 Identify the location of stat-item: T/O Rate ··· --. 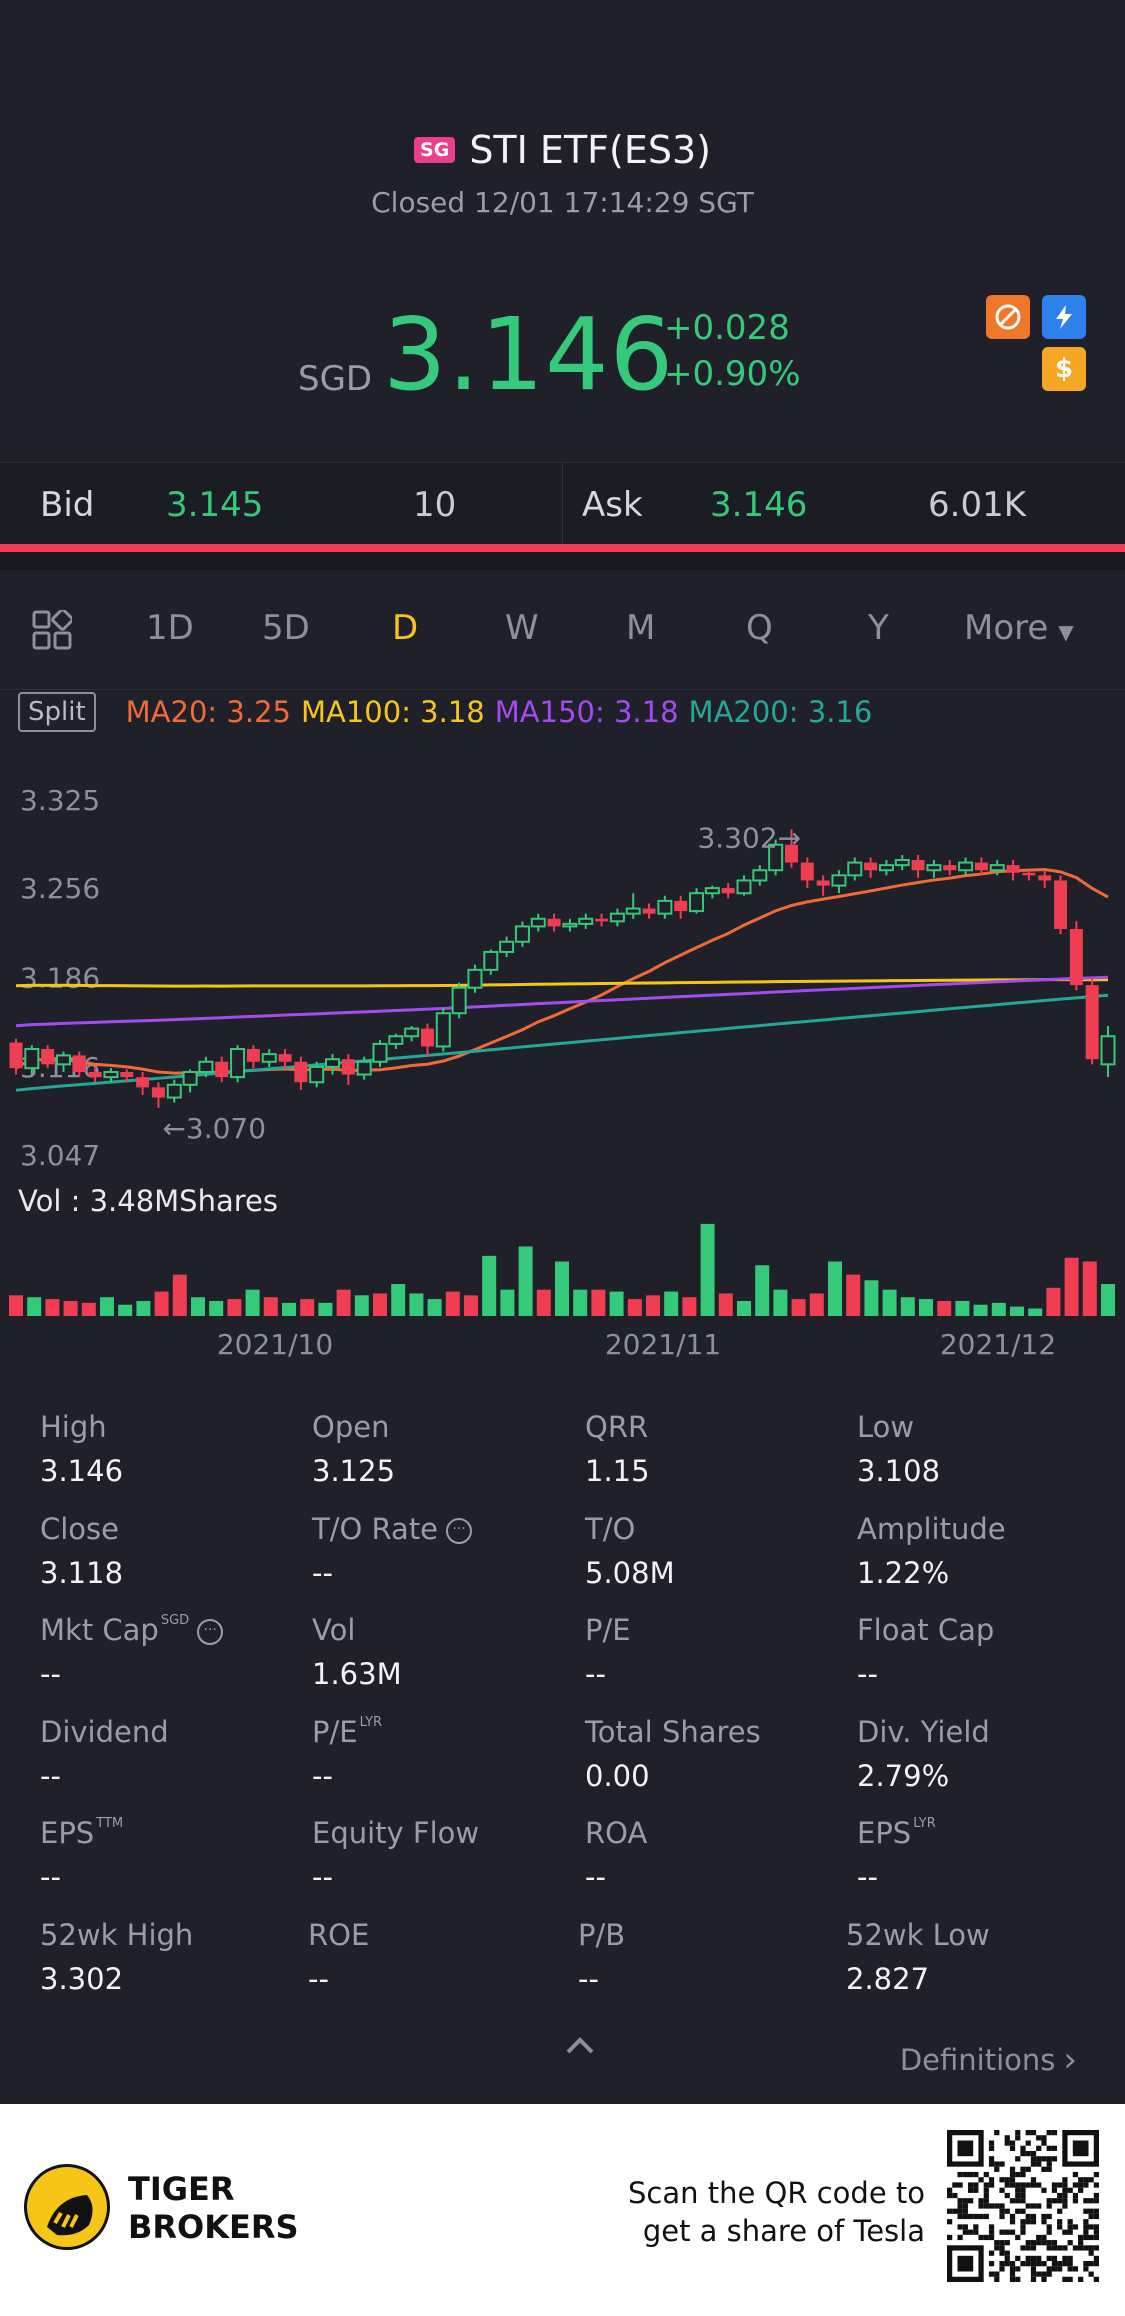
(392, 1551).